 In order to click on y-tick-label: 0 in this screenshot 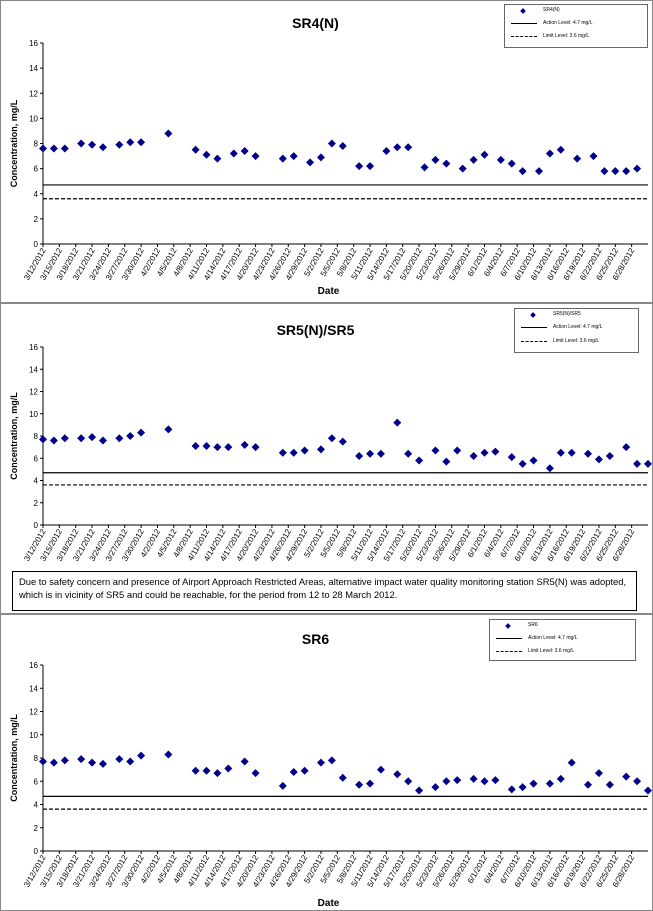, I will do `click(36, 525)`.